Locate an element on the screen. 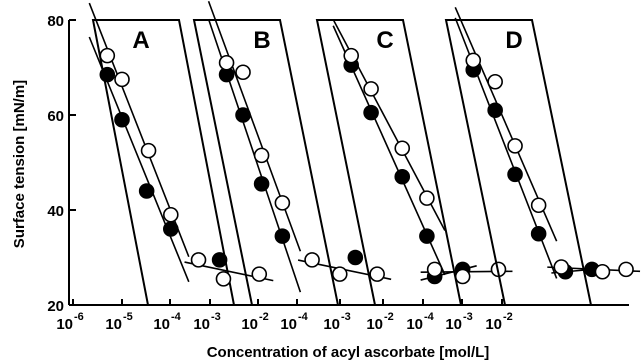 The image size is (642, 364). x-axis-title: Concentration of acyl ascorbate [mol/L] is located at coordinates (348, 352).